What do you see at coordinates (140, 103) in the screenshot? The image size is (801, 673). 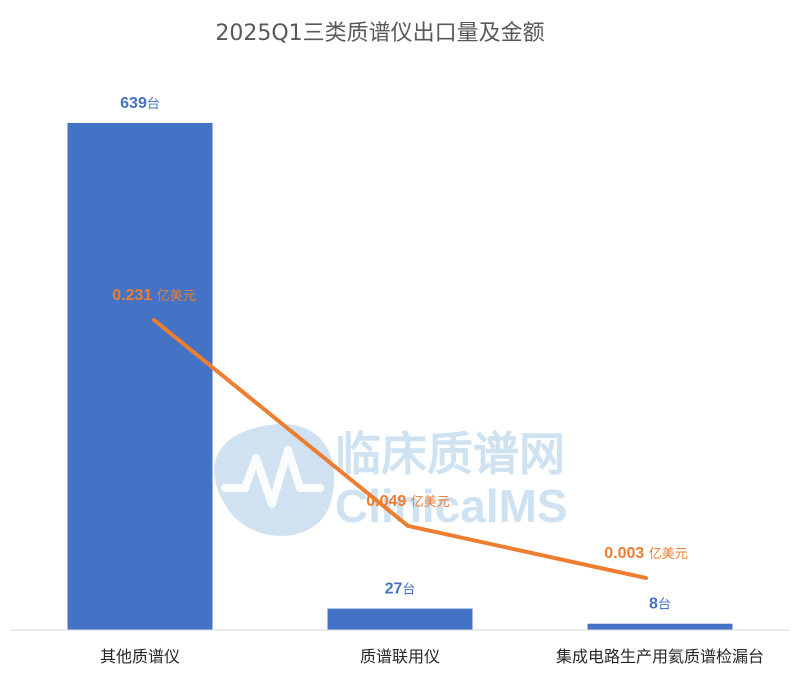 I see `bar-value-label-1: 639台` at bounding box center [140, 103].